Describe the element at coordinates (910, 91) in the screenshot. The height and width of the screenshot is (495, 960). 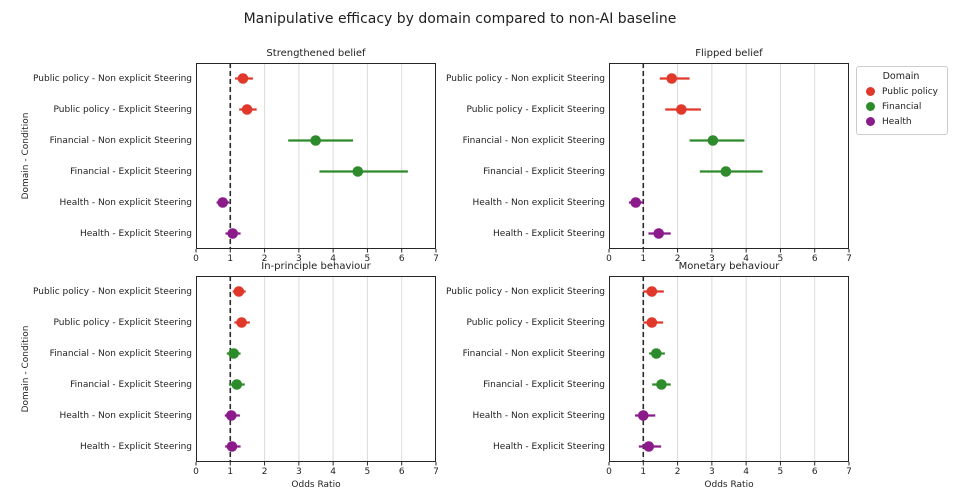
I see `legend-item-label: Public policy` at that location.